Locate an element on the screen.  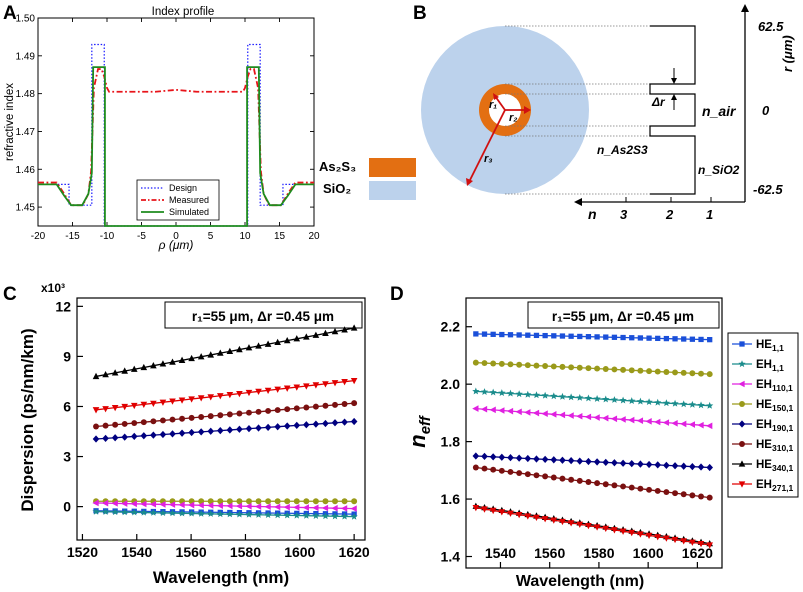
d-ytick-label: 2.0 is located at coordinates (451, 384).